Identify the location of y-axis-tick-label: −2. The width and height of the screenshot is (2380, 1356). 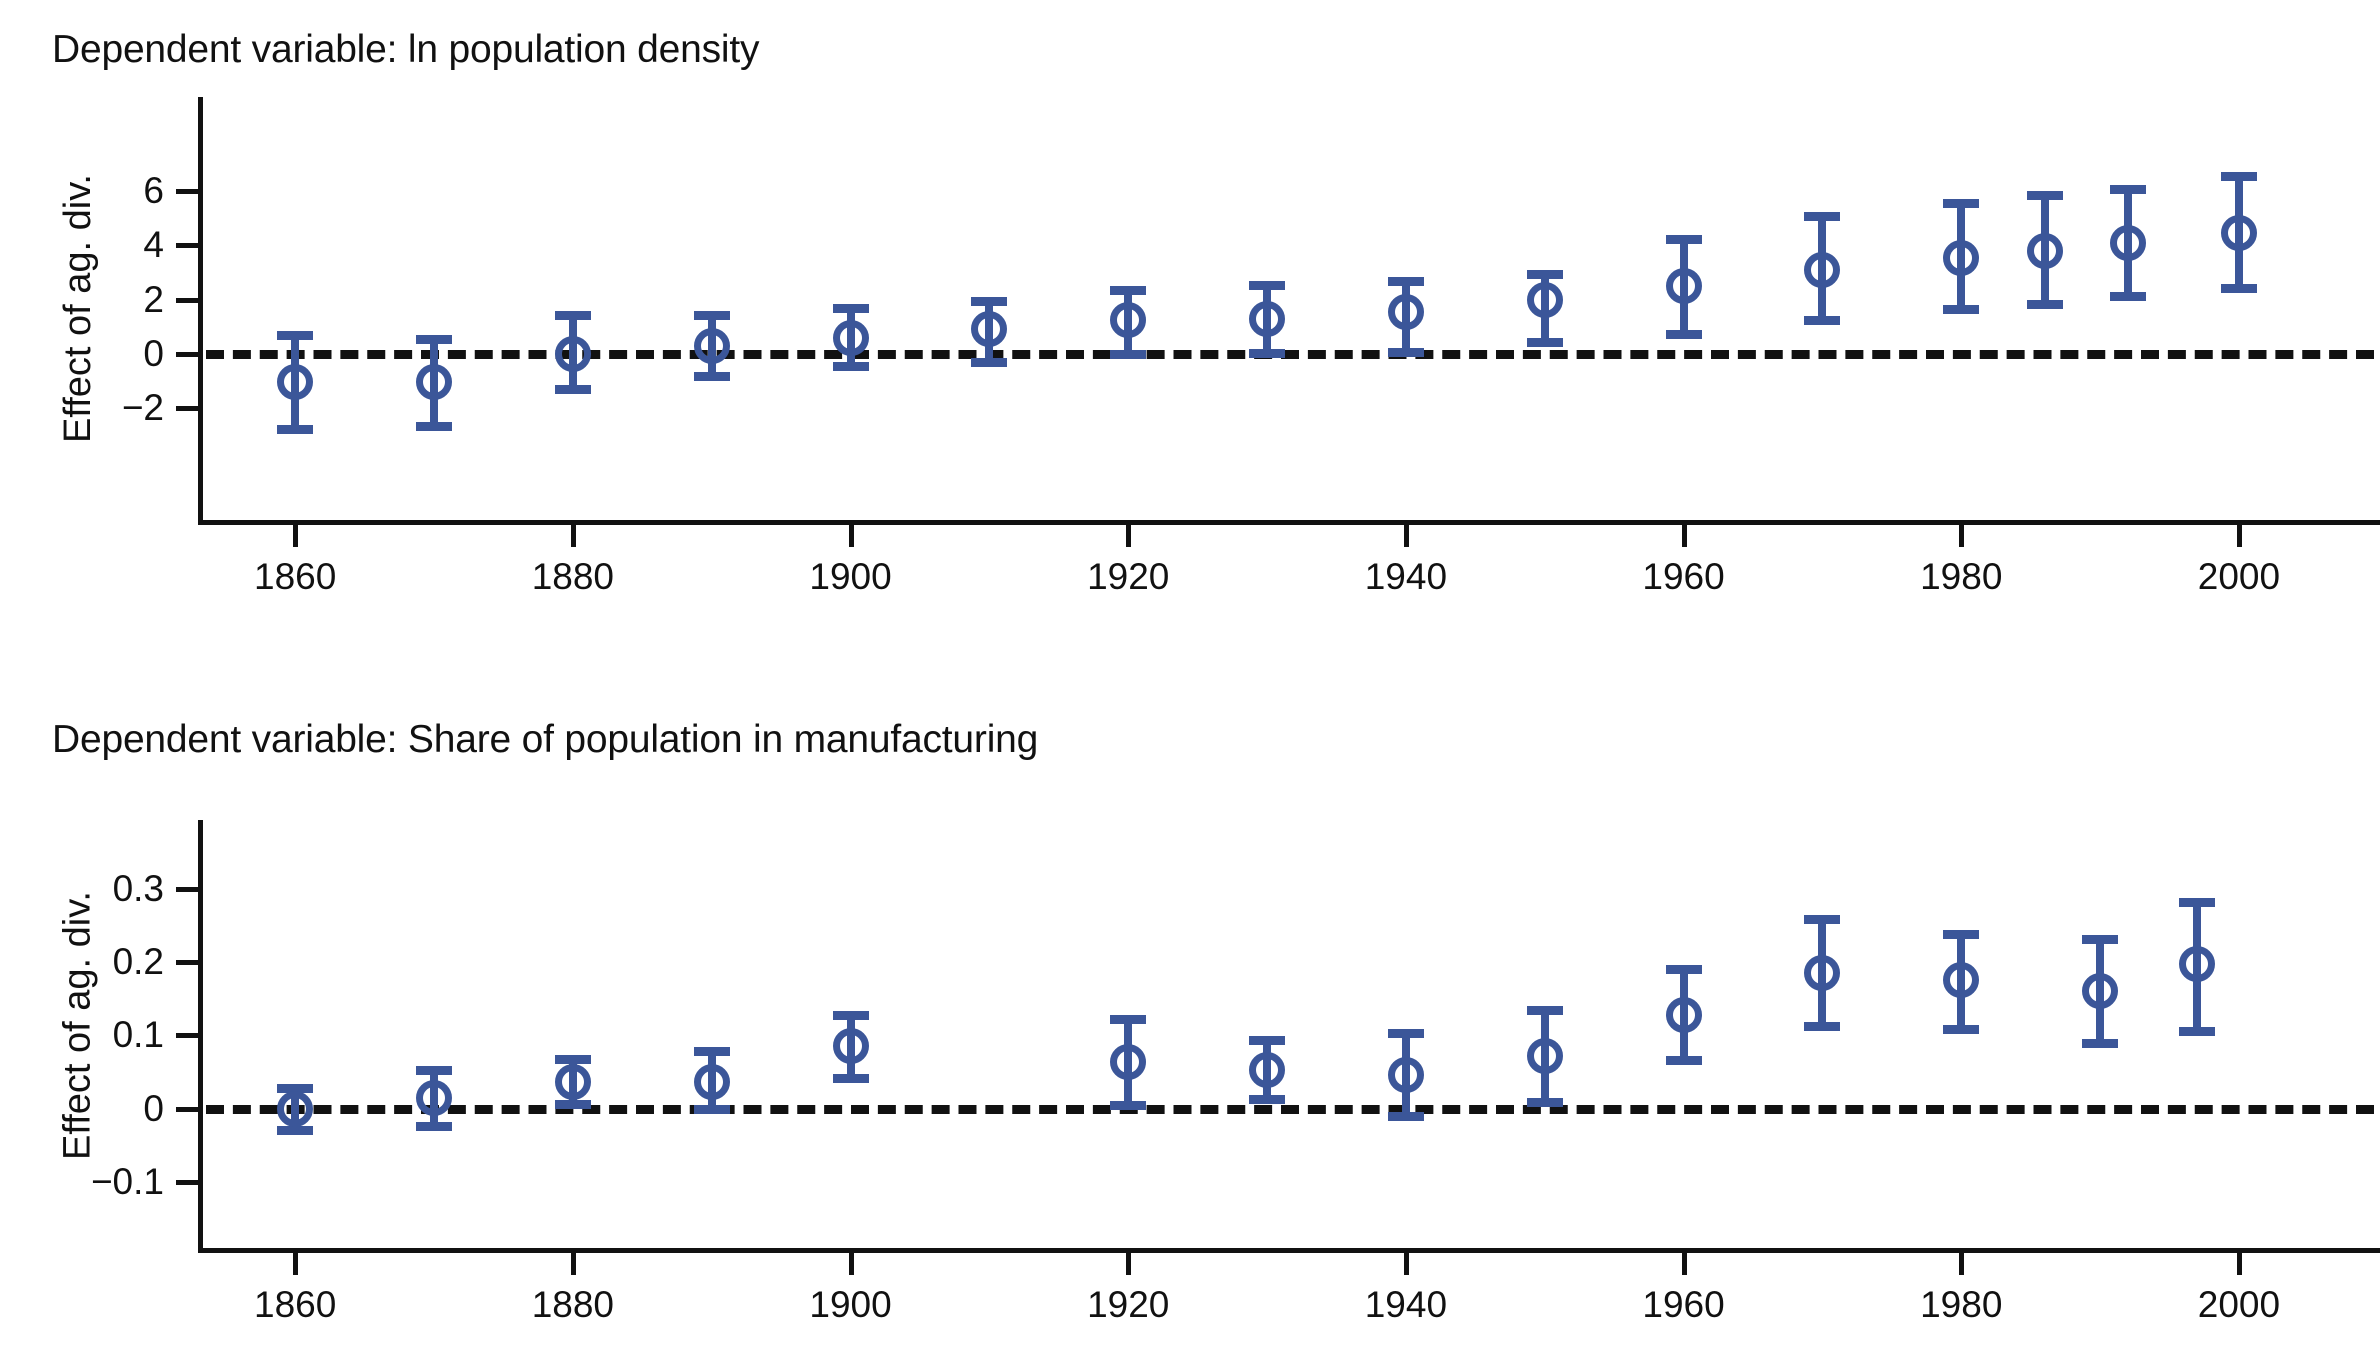
(142, 408).